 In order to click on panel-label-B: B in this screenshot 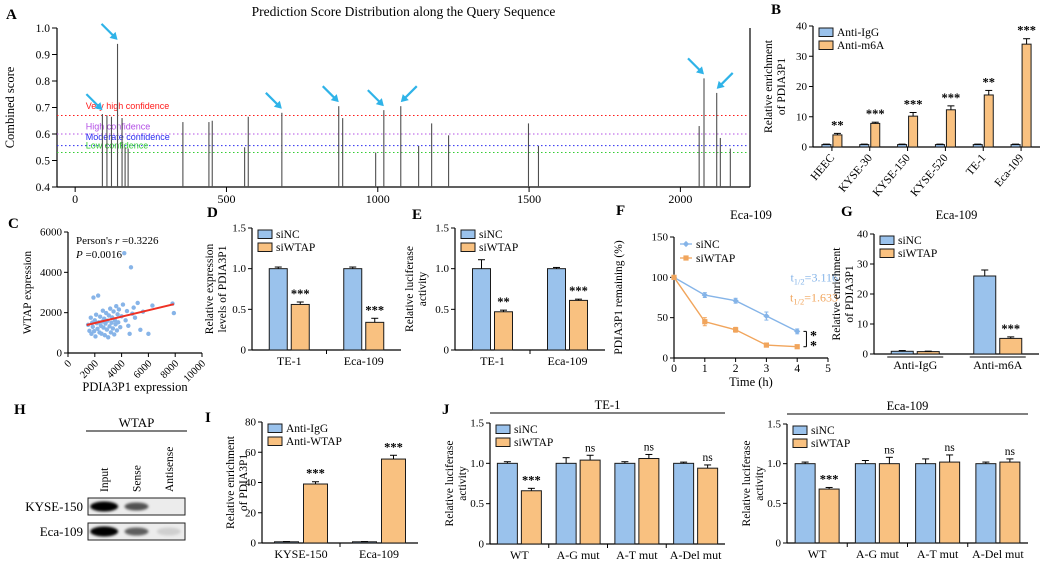, I will do `click(776, 10)`.